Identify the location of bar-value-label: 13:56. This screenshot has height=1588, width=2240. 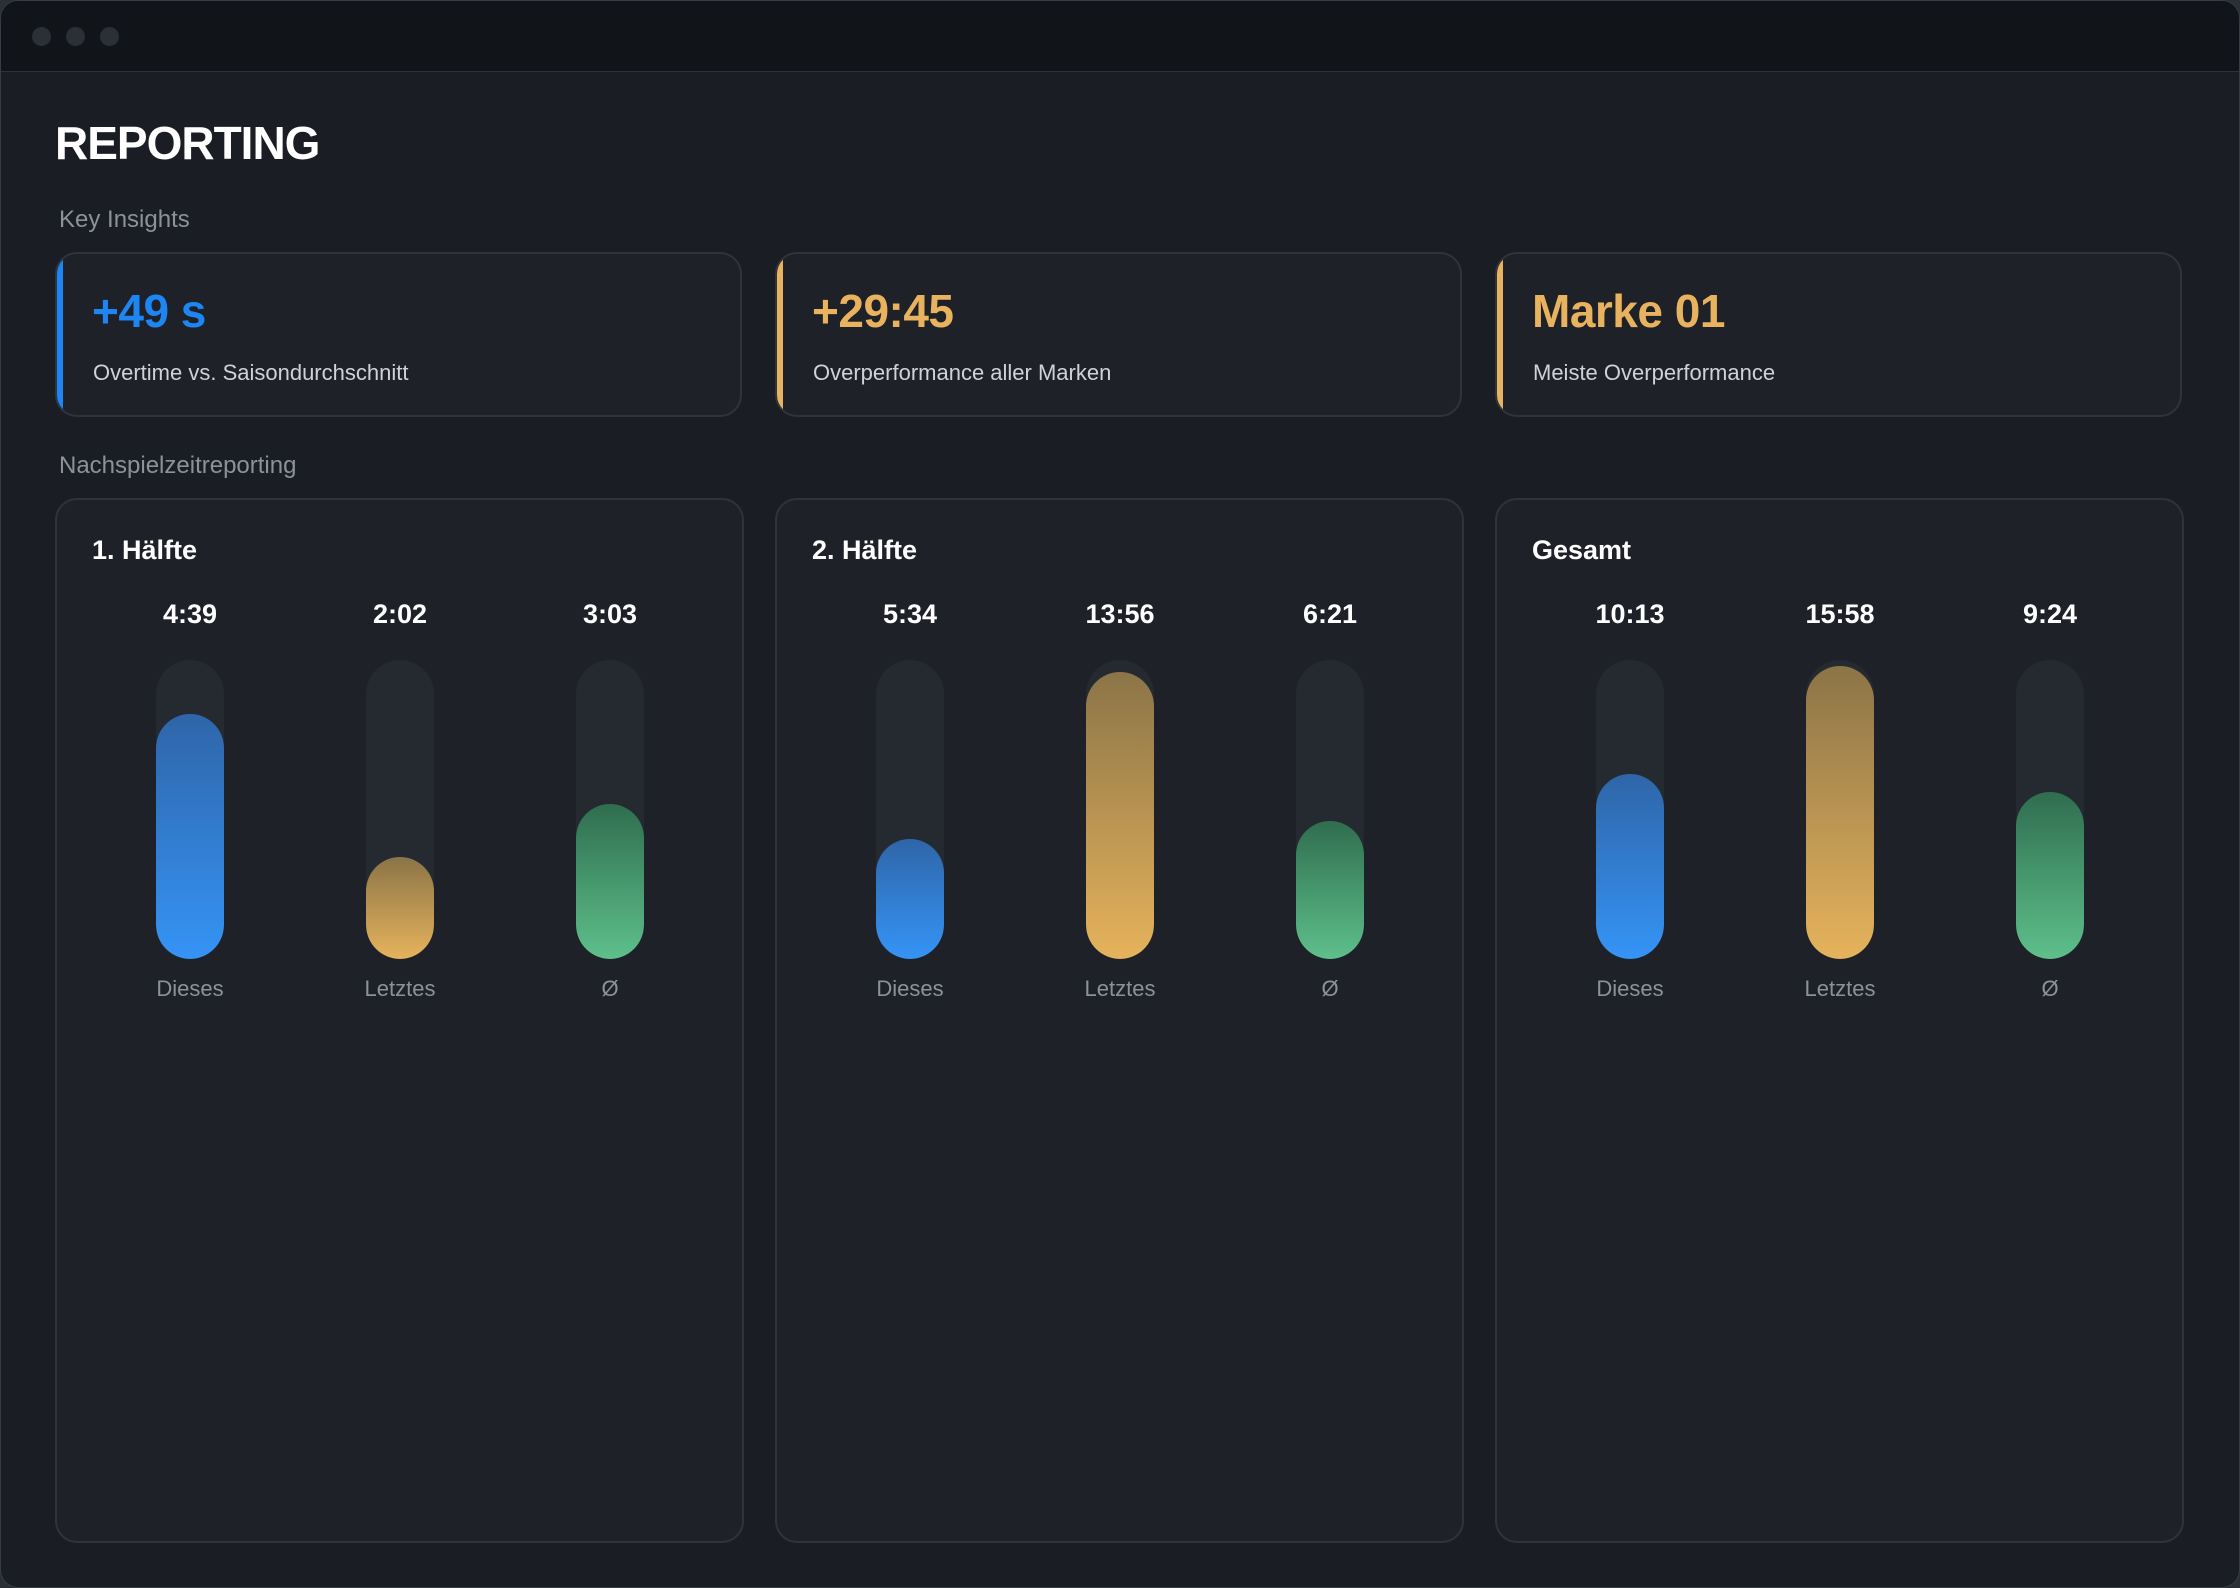
(1120, 614).